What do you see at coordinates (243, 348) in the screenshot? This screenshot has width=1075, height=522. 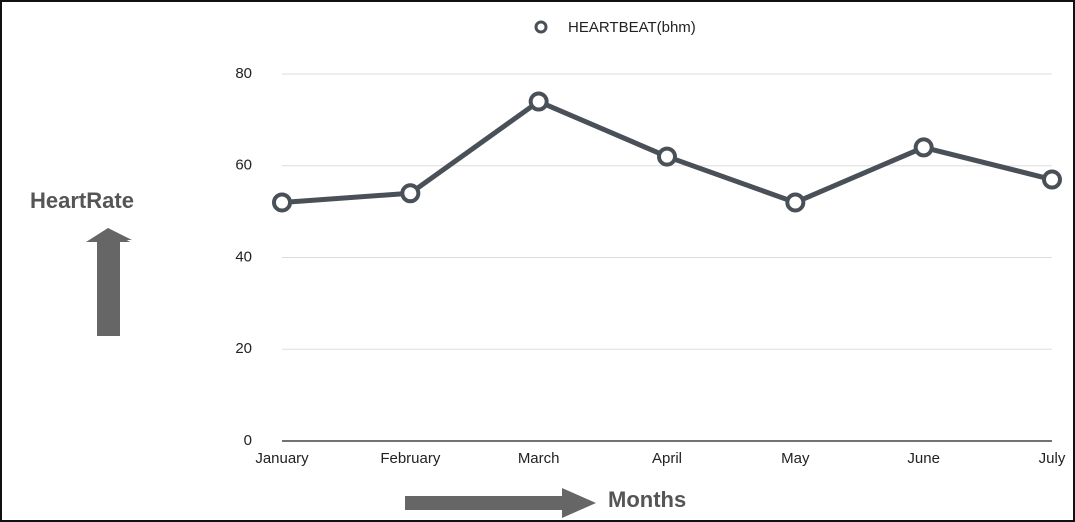 I see `y-tick-label: 20` at bounding box center [243, 348].